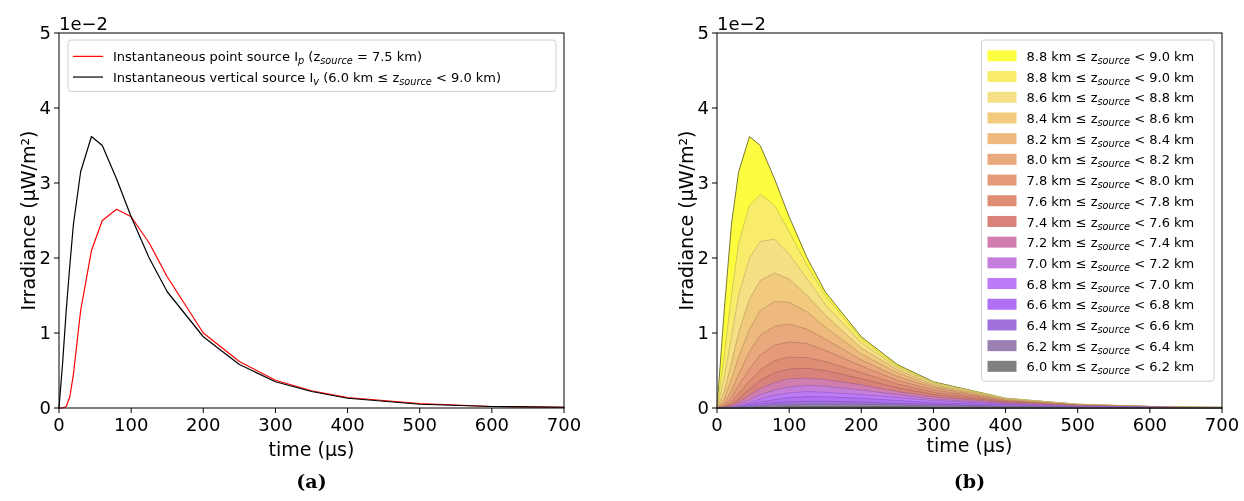  What do you see at coordinates (1110, 181) in the screenshot?
I see `legend-label: 7.8 km ≤ z$_{source}$ < 8.0 km` at bounding box center [1110, 181].